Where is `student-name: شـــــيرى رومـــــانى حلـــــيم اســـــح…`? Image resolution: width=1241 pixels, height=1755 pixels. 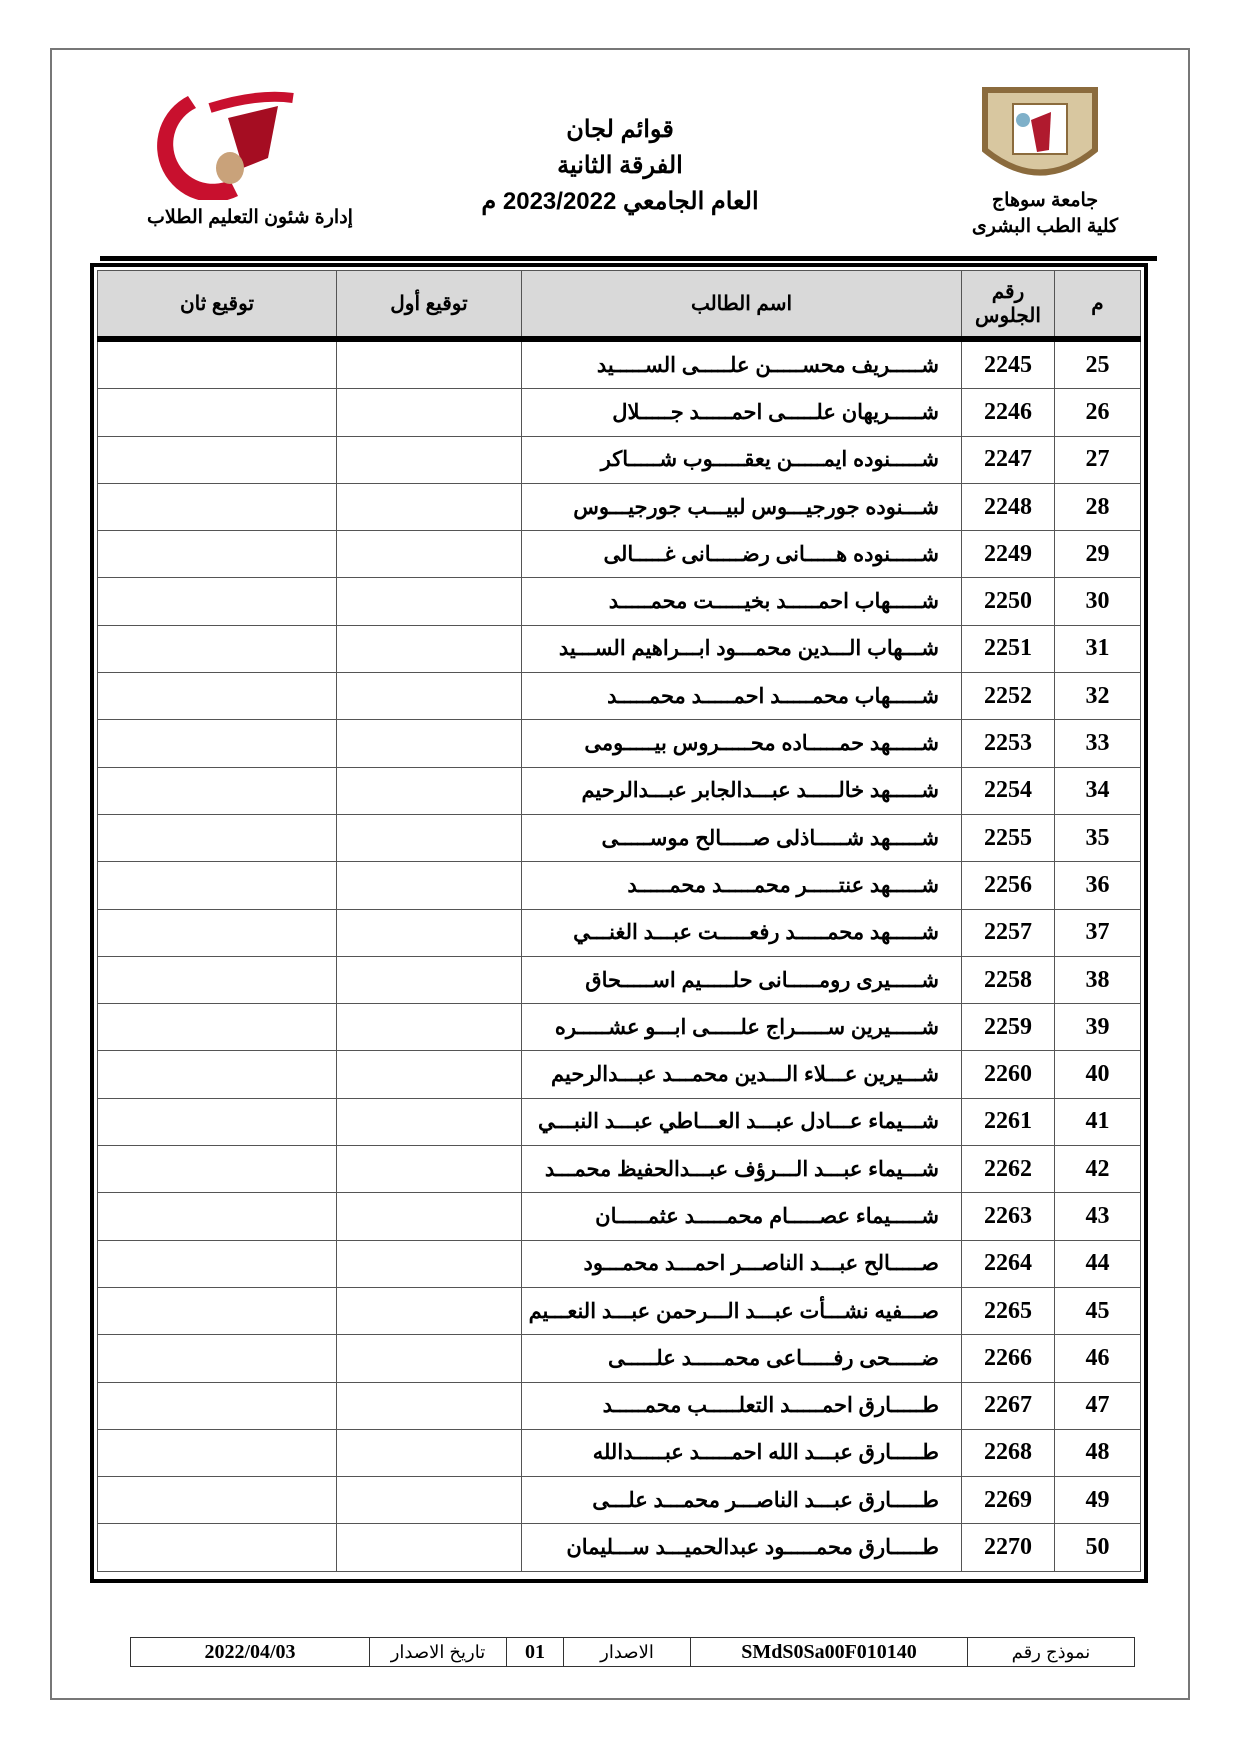
student-name: شـــــيرى رومـــــانى حلـــــيم اســـــح… is located at coordinates (741, 980).